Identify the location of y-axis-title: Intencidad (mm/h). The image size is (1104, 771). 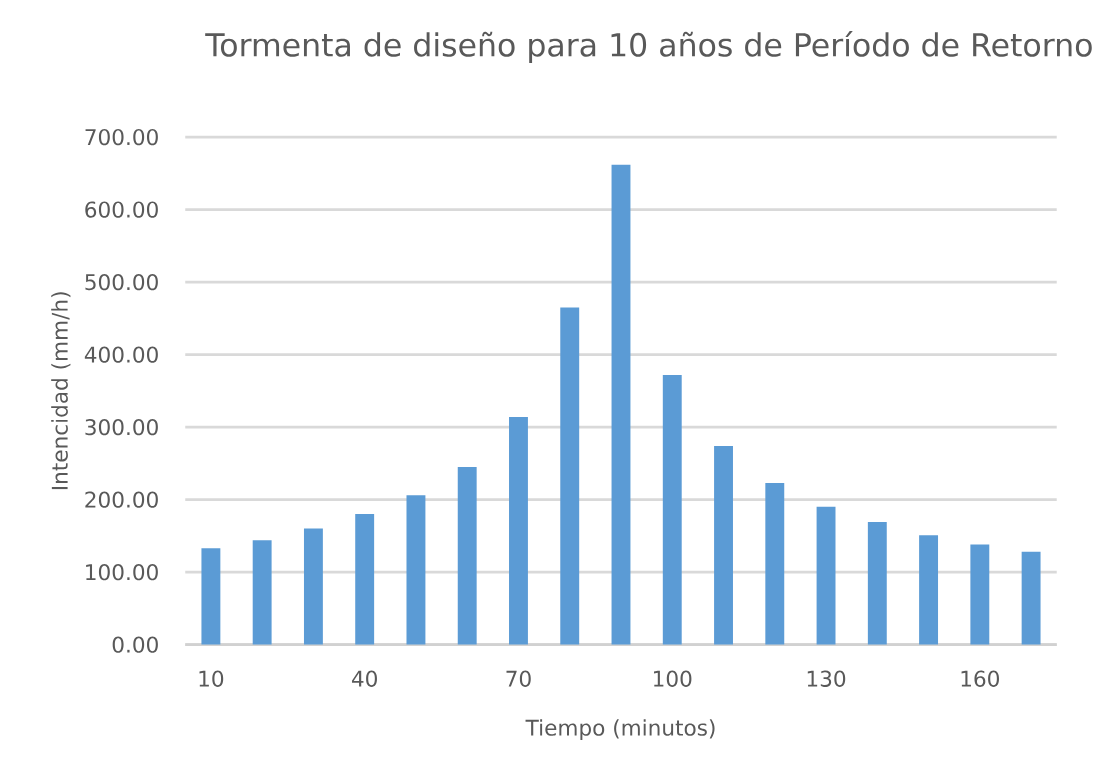
(61, 390).